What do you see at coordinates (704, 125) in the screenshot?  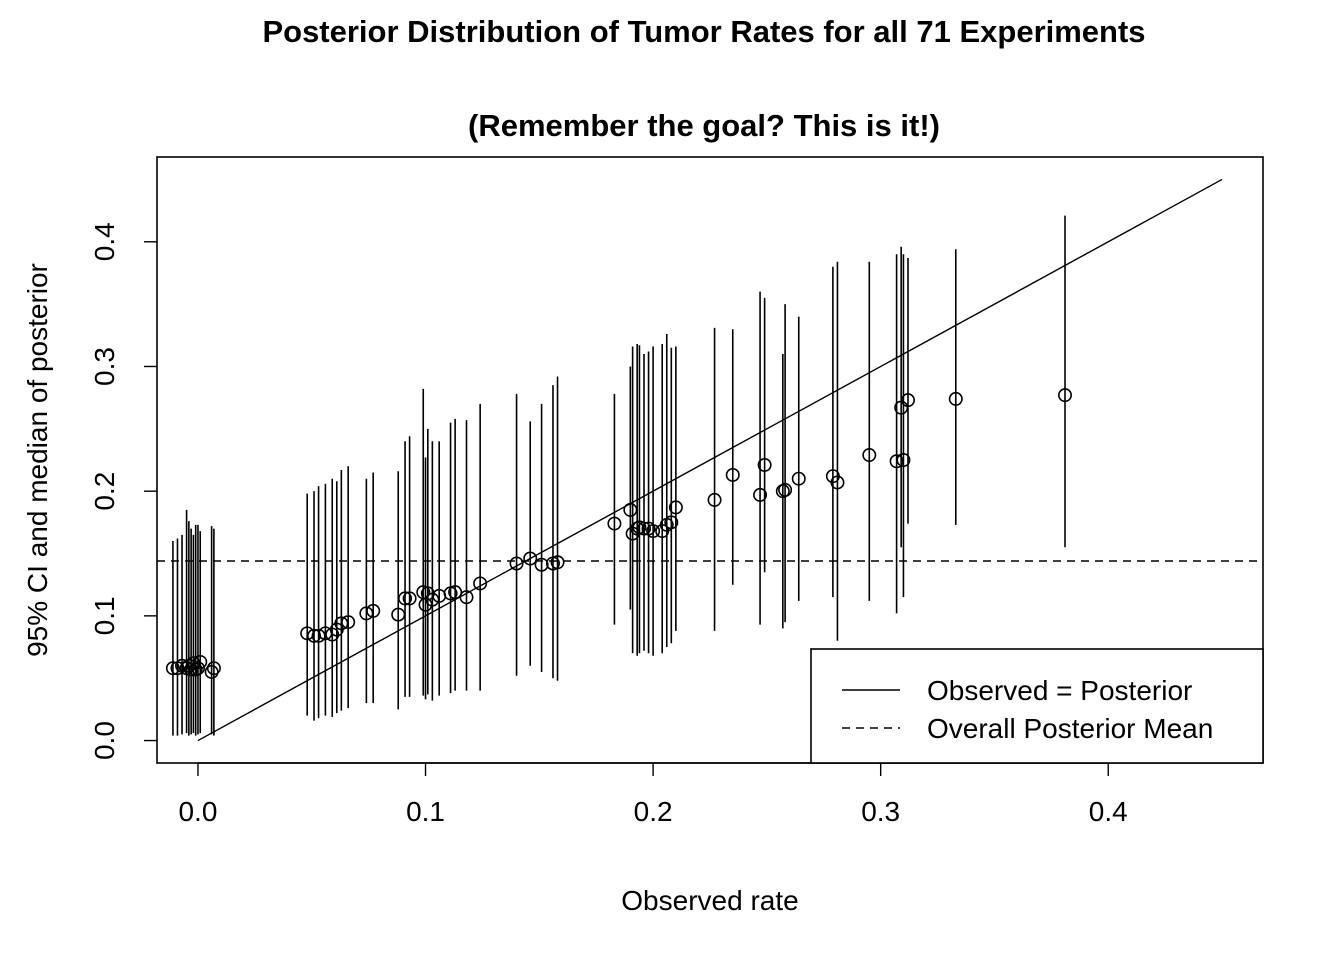 I see `chart-subtitle: (Remember the goal? This is it!)` at bounding box center [704, 125].